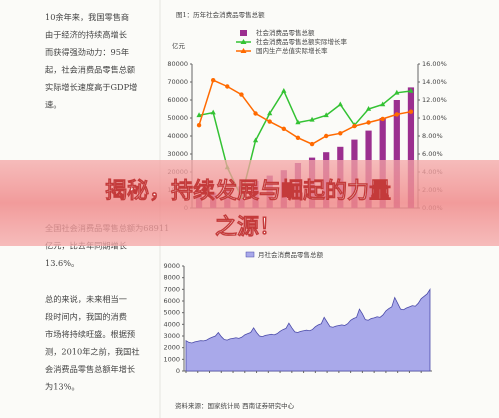 The image size is (499, 418). I want to click on banner-line: 揭秘，持续发展与崛起的力量, so click(248, 191).